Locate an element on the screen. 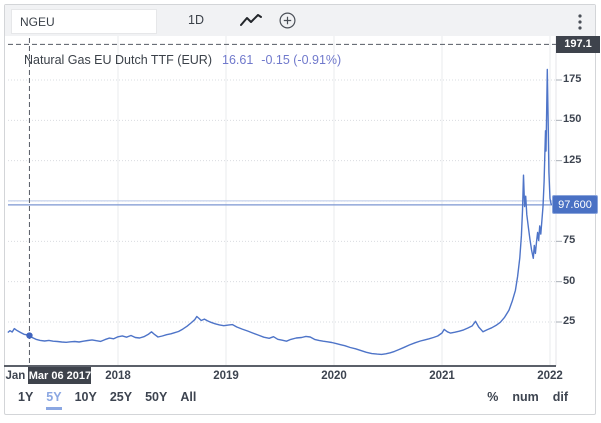 Image resolution: width=601 pixels, height=423 pixels. mode-button-percent: % is located at coordinates (493, 397).